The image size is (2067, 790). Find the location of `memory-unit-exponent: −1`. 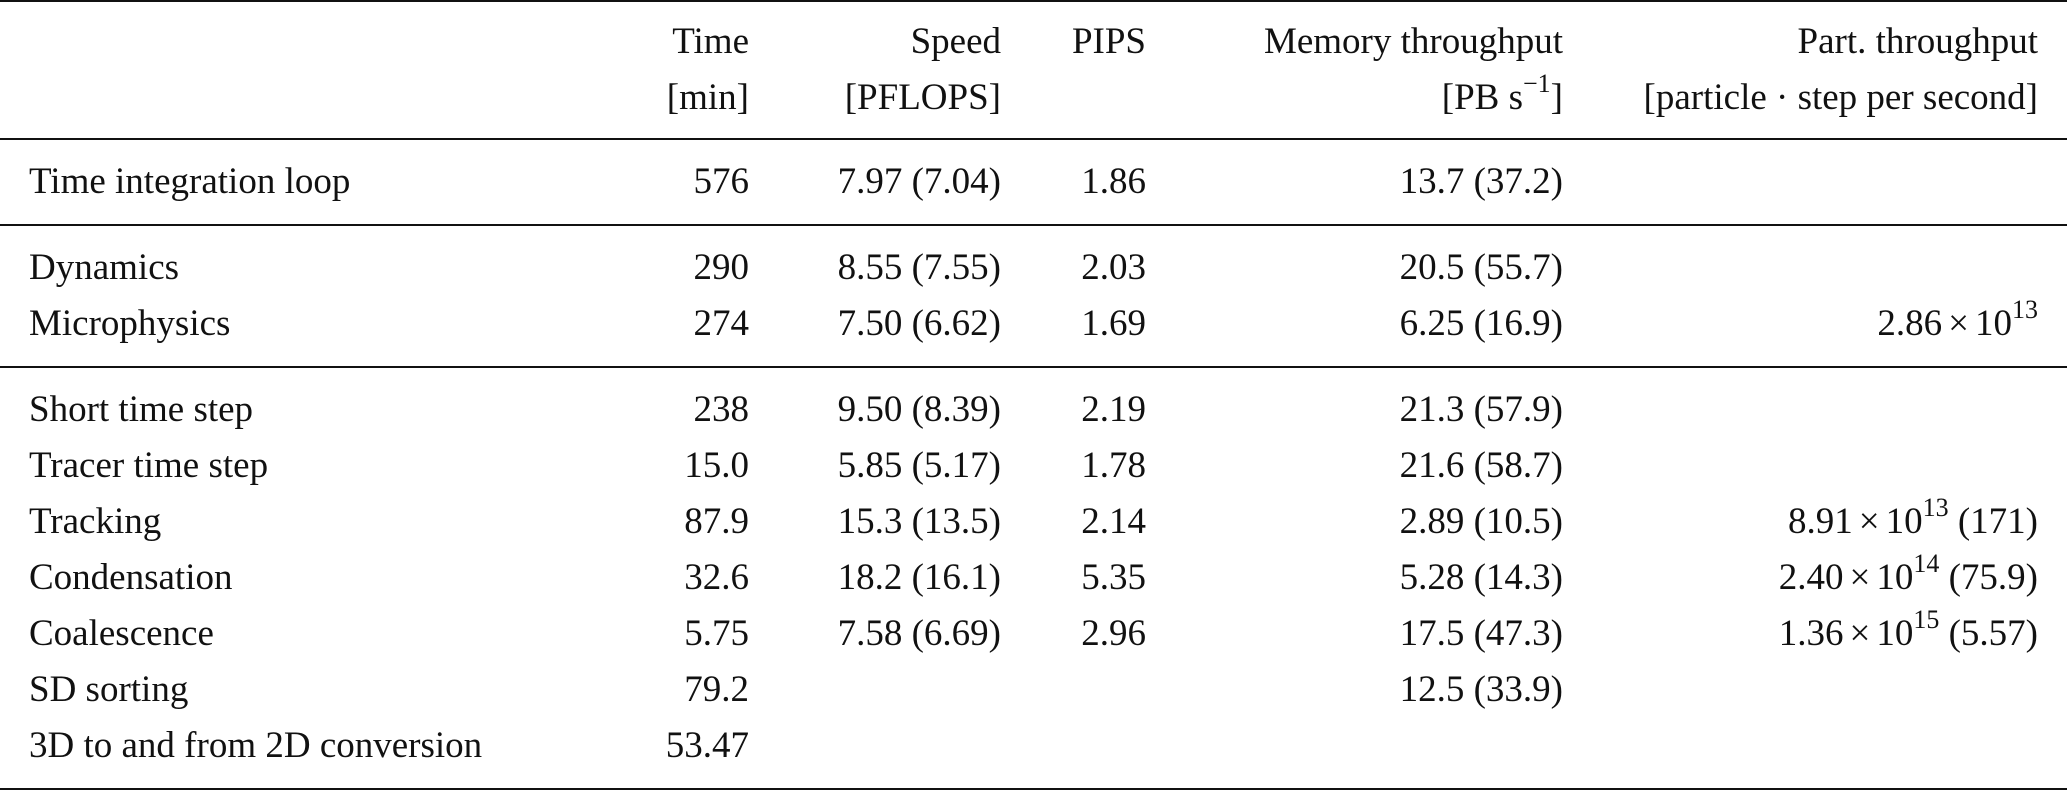

memory-unit-exponent: −1 is located at coordinates (1537, 83).